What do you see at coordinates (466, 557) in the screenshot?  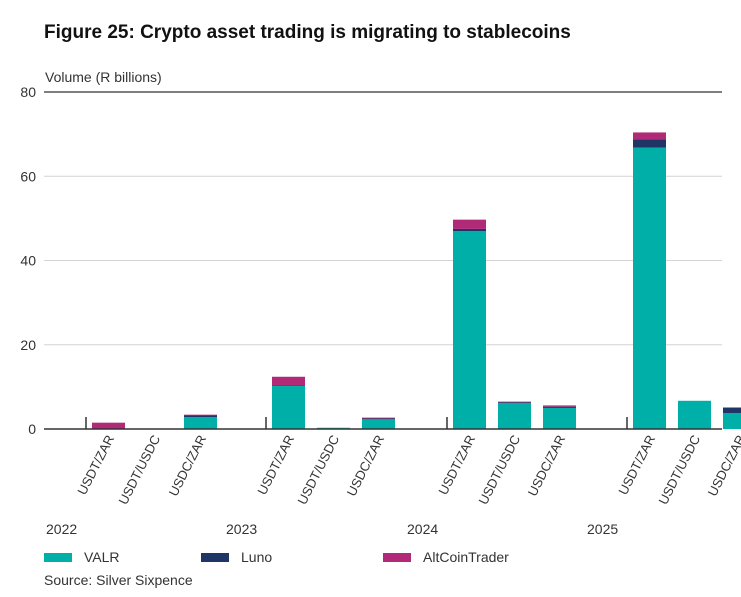 I see `legend-label-altcointrader: AltCoinTrader` at bounding box center [466, 557].